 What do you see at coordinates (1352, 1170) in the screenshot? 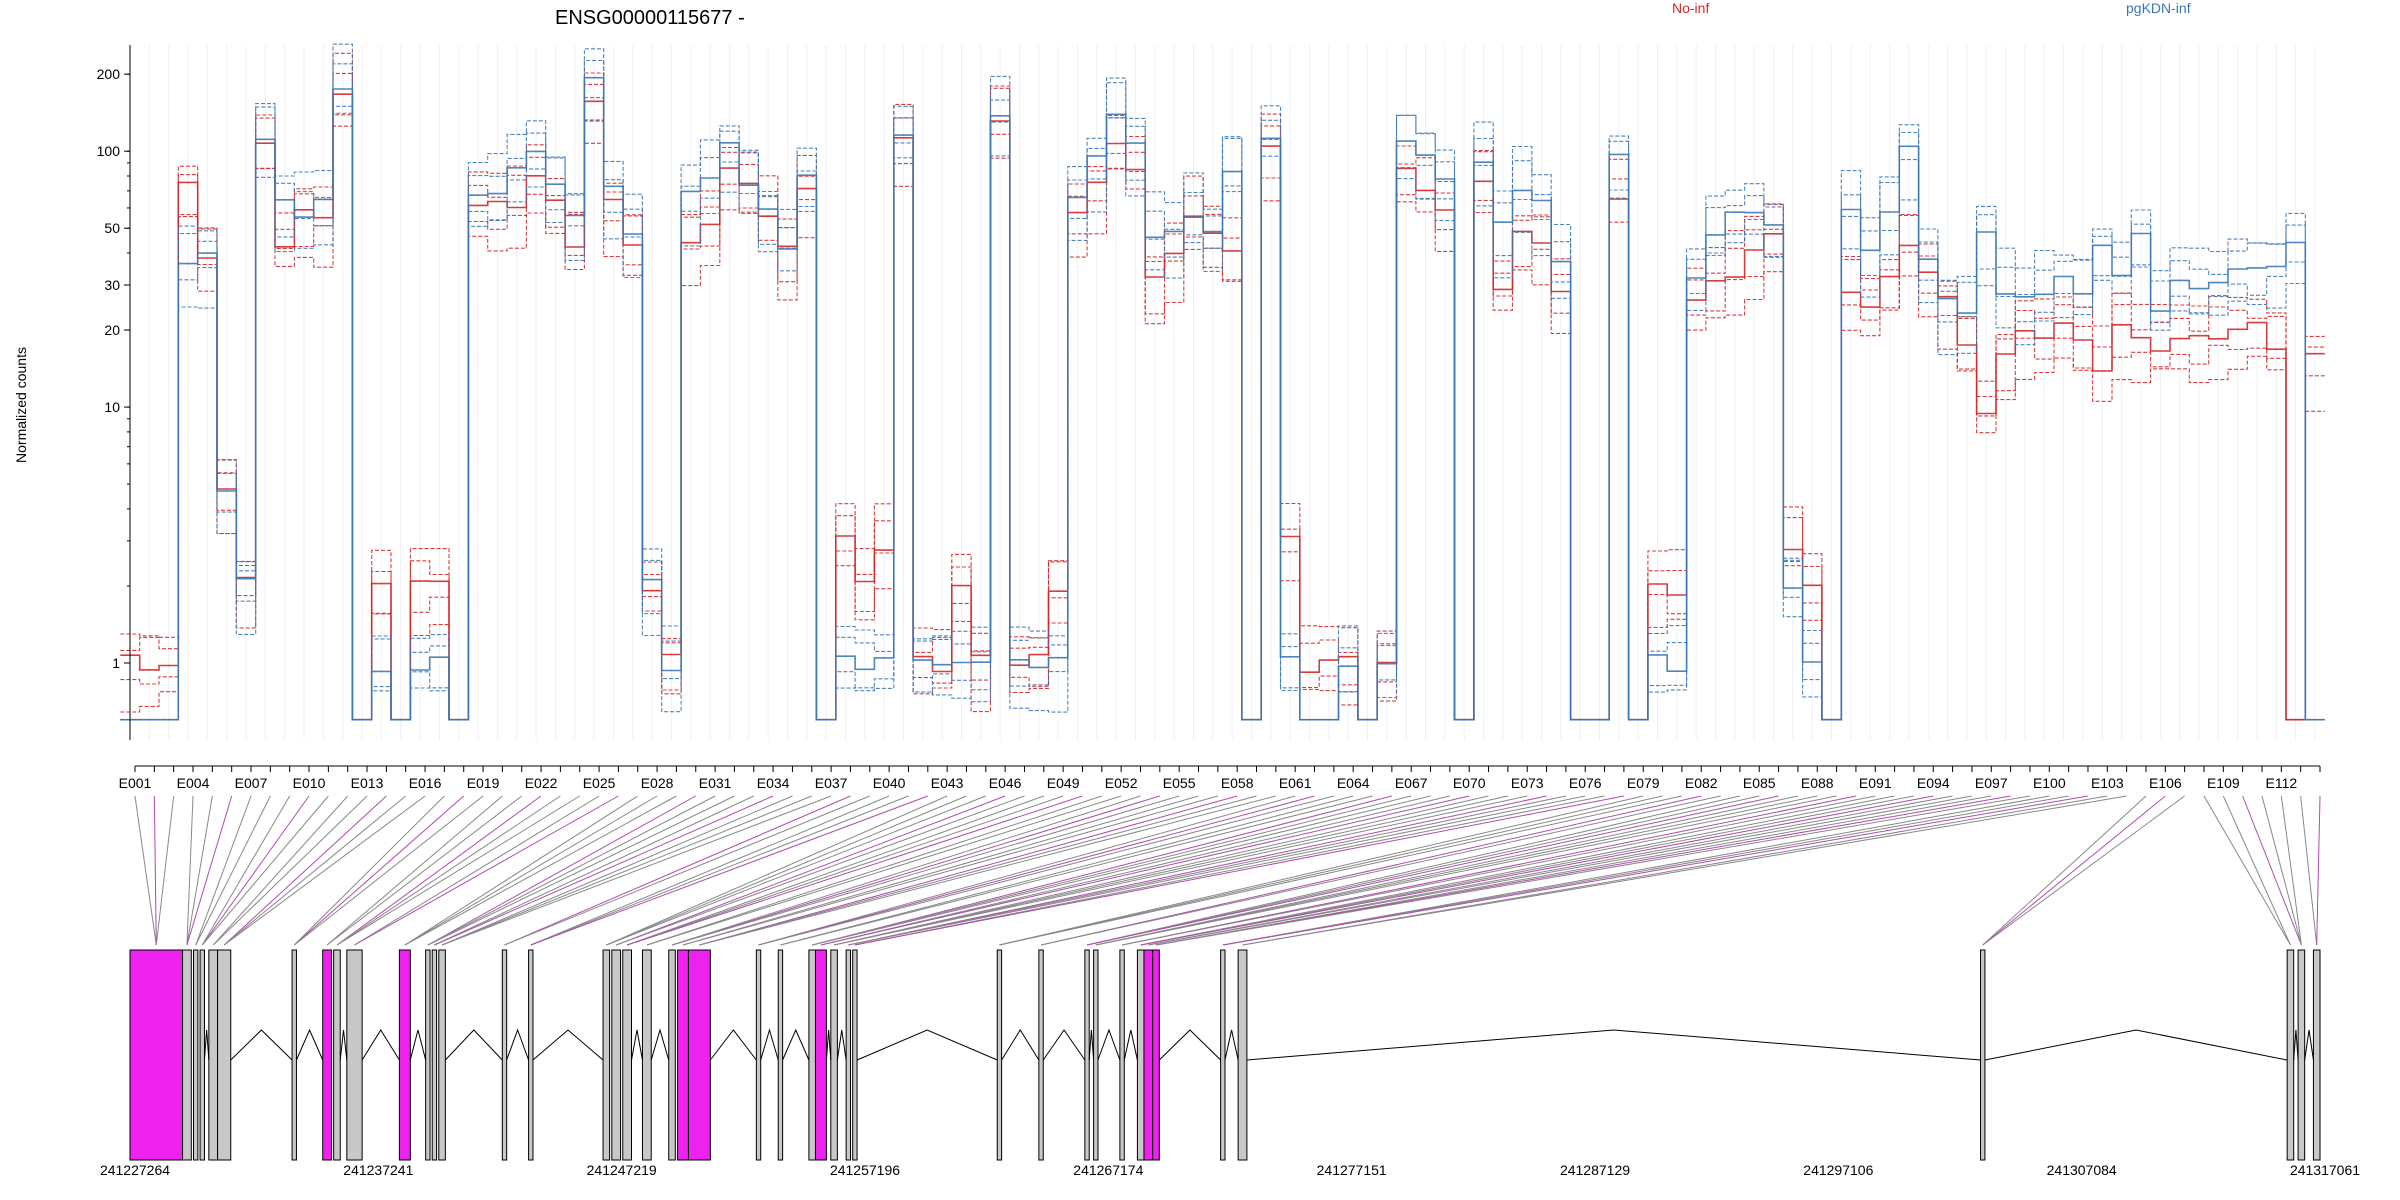
I see `genomic-coordinate-label: 241277151` at bounding box center [1352, 1170].